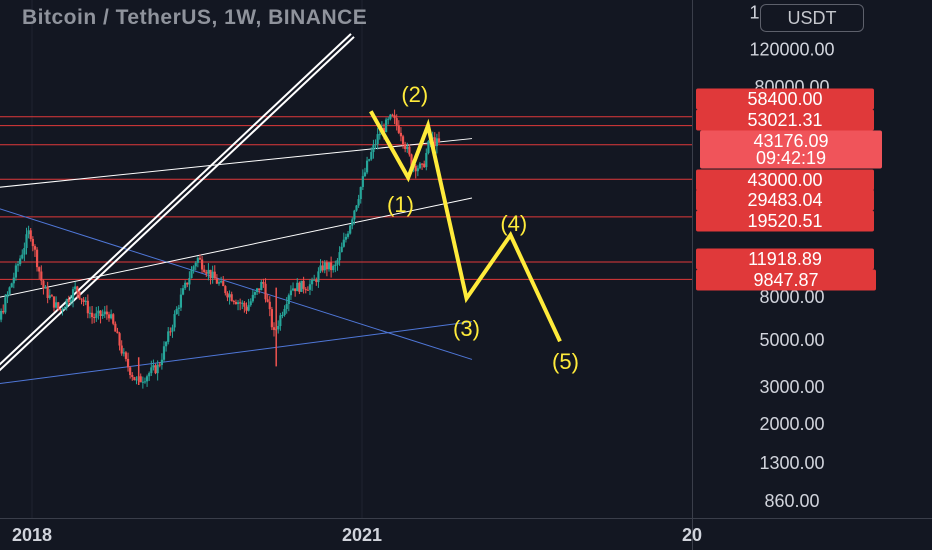 The height and width of the screenshot is (550, 932). Describe the element at coordinates (791, 424) in the screenshot. I see `price-axis-tick: 2000.00` at that location.